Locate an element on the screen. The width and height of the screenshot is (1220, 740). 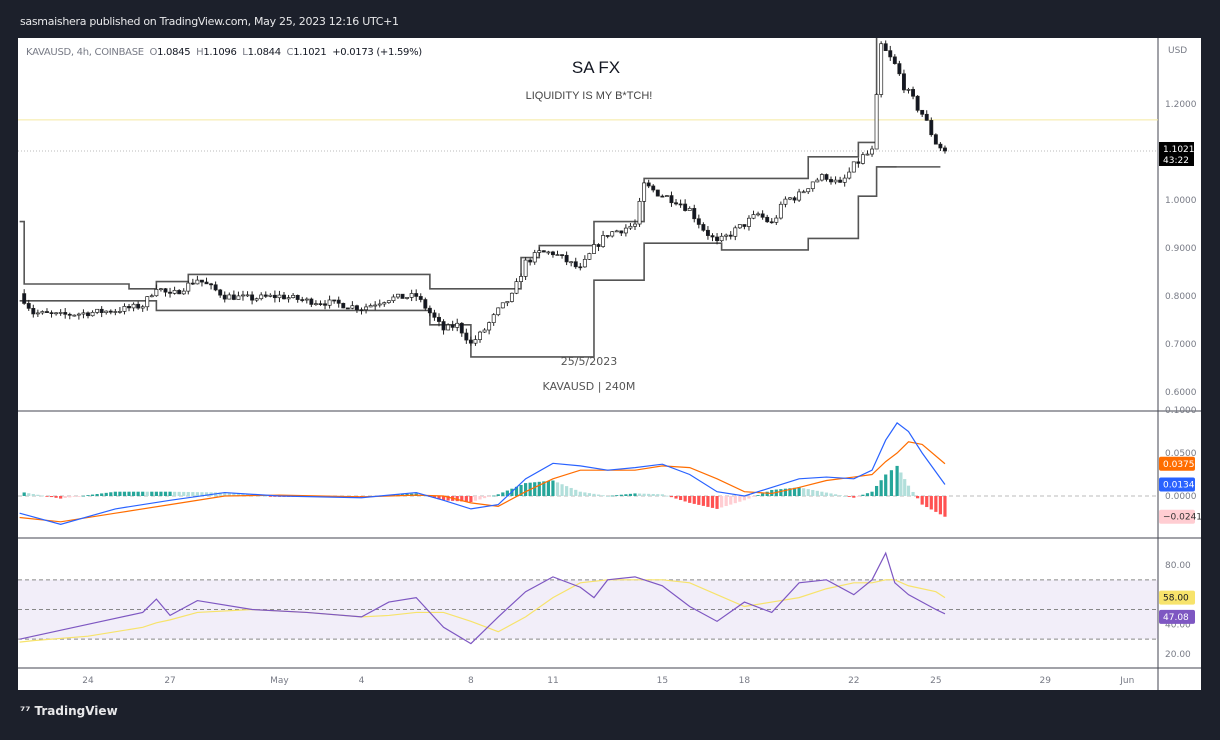
price-tick-label: 1.2000 is located at coordinates (1181, 105).